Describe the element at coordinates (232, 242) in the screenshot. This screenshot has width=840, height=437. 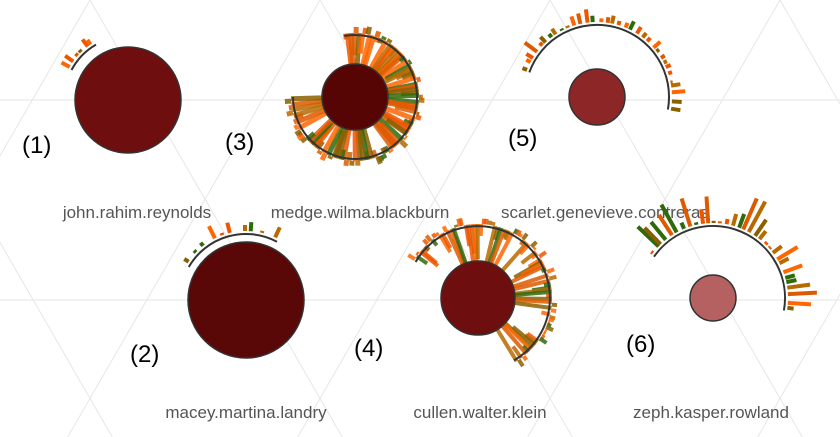
I see `activity-bars` at that location.